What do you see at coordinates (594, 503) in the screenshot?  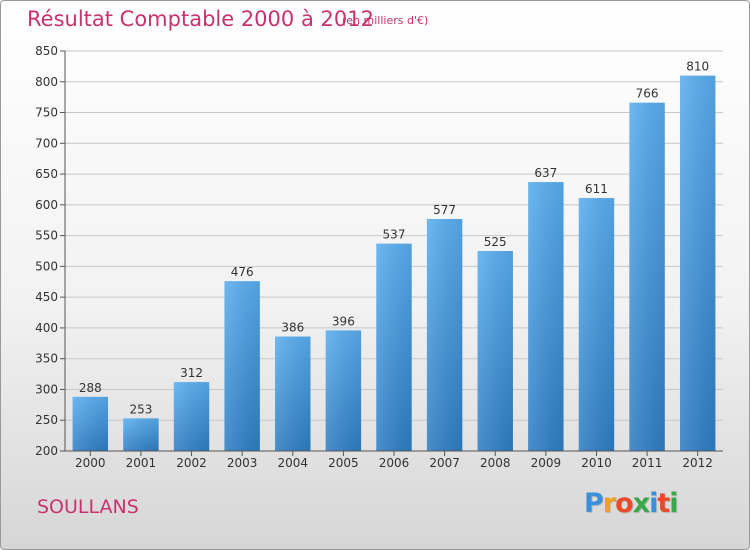 I see `logo-letter: P` at bounding box center [594, 503].